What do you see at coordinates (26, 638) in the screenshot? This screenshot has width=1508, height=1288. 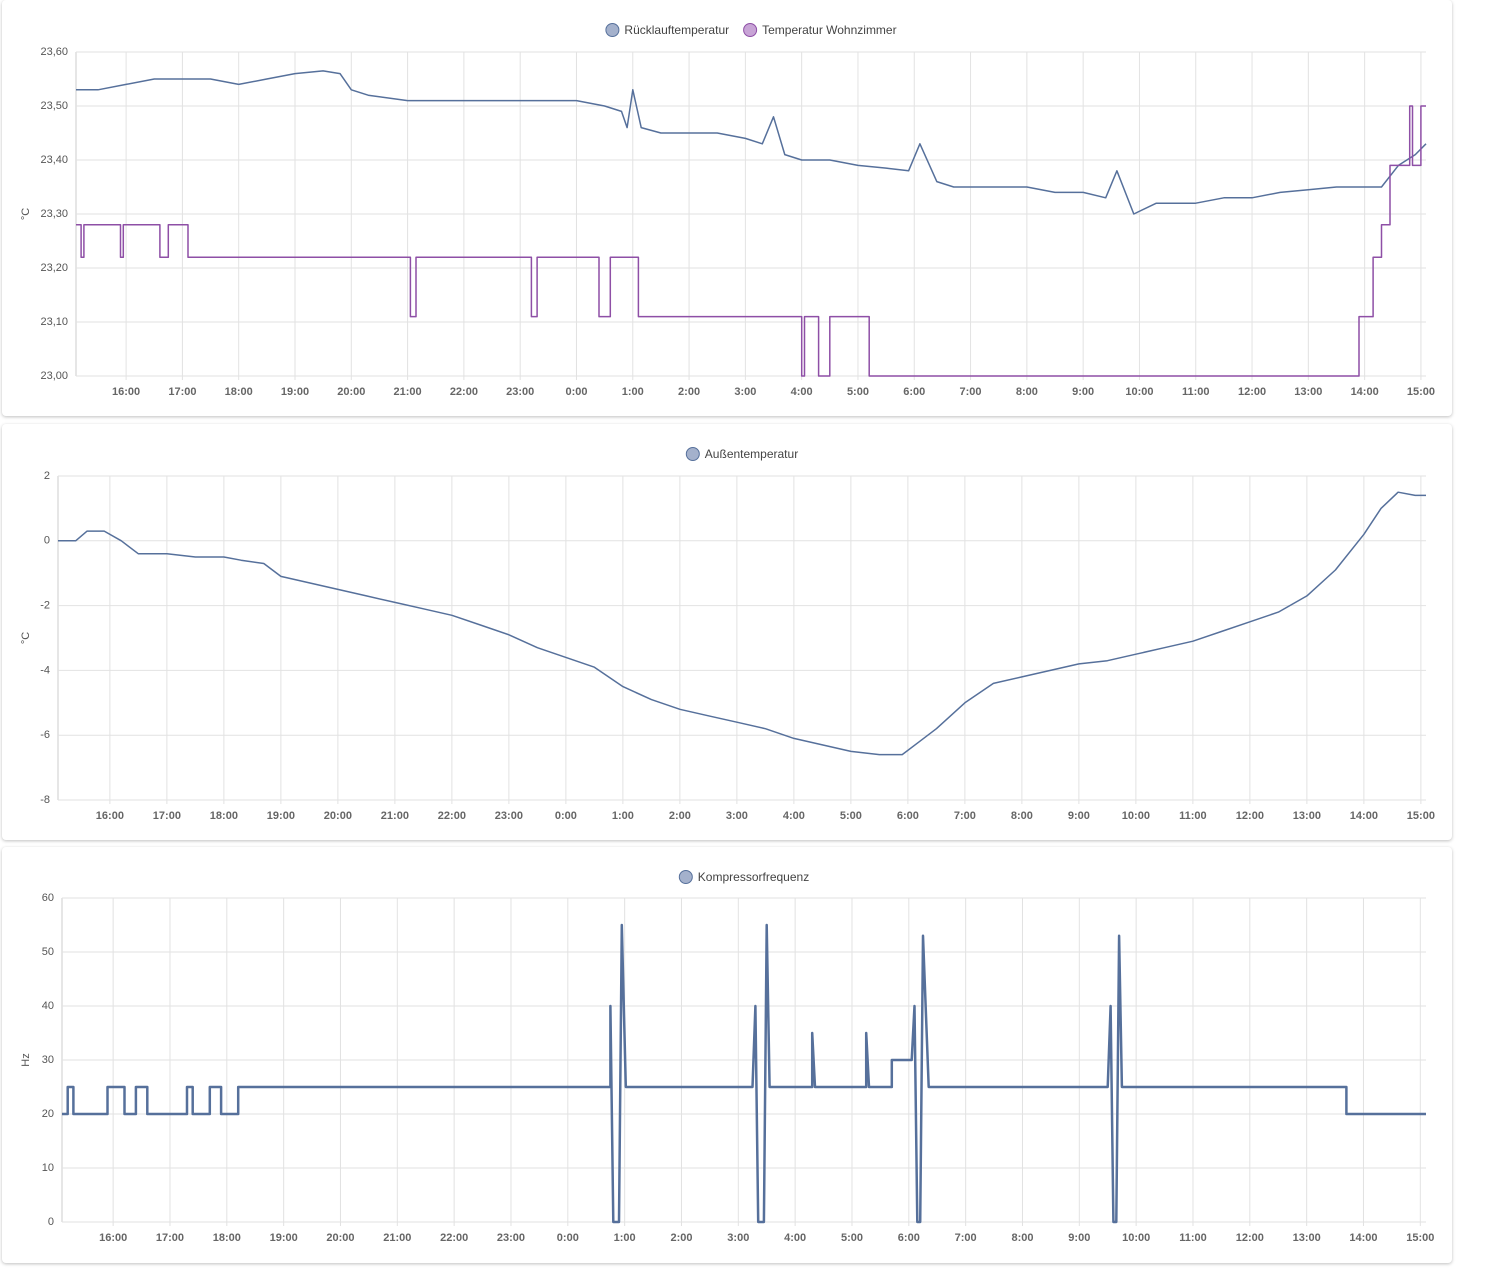 I see `y-axis-label: °C` at bounding box center [26, 638].